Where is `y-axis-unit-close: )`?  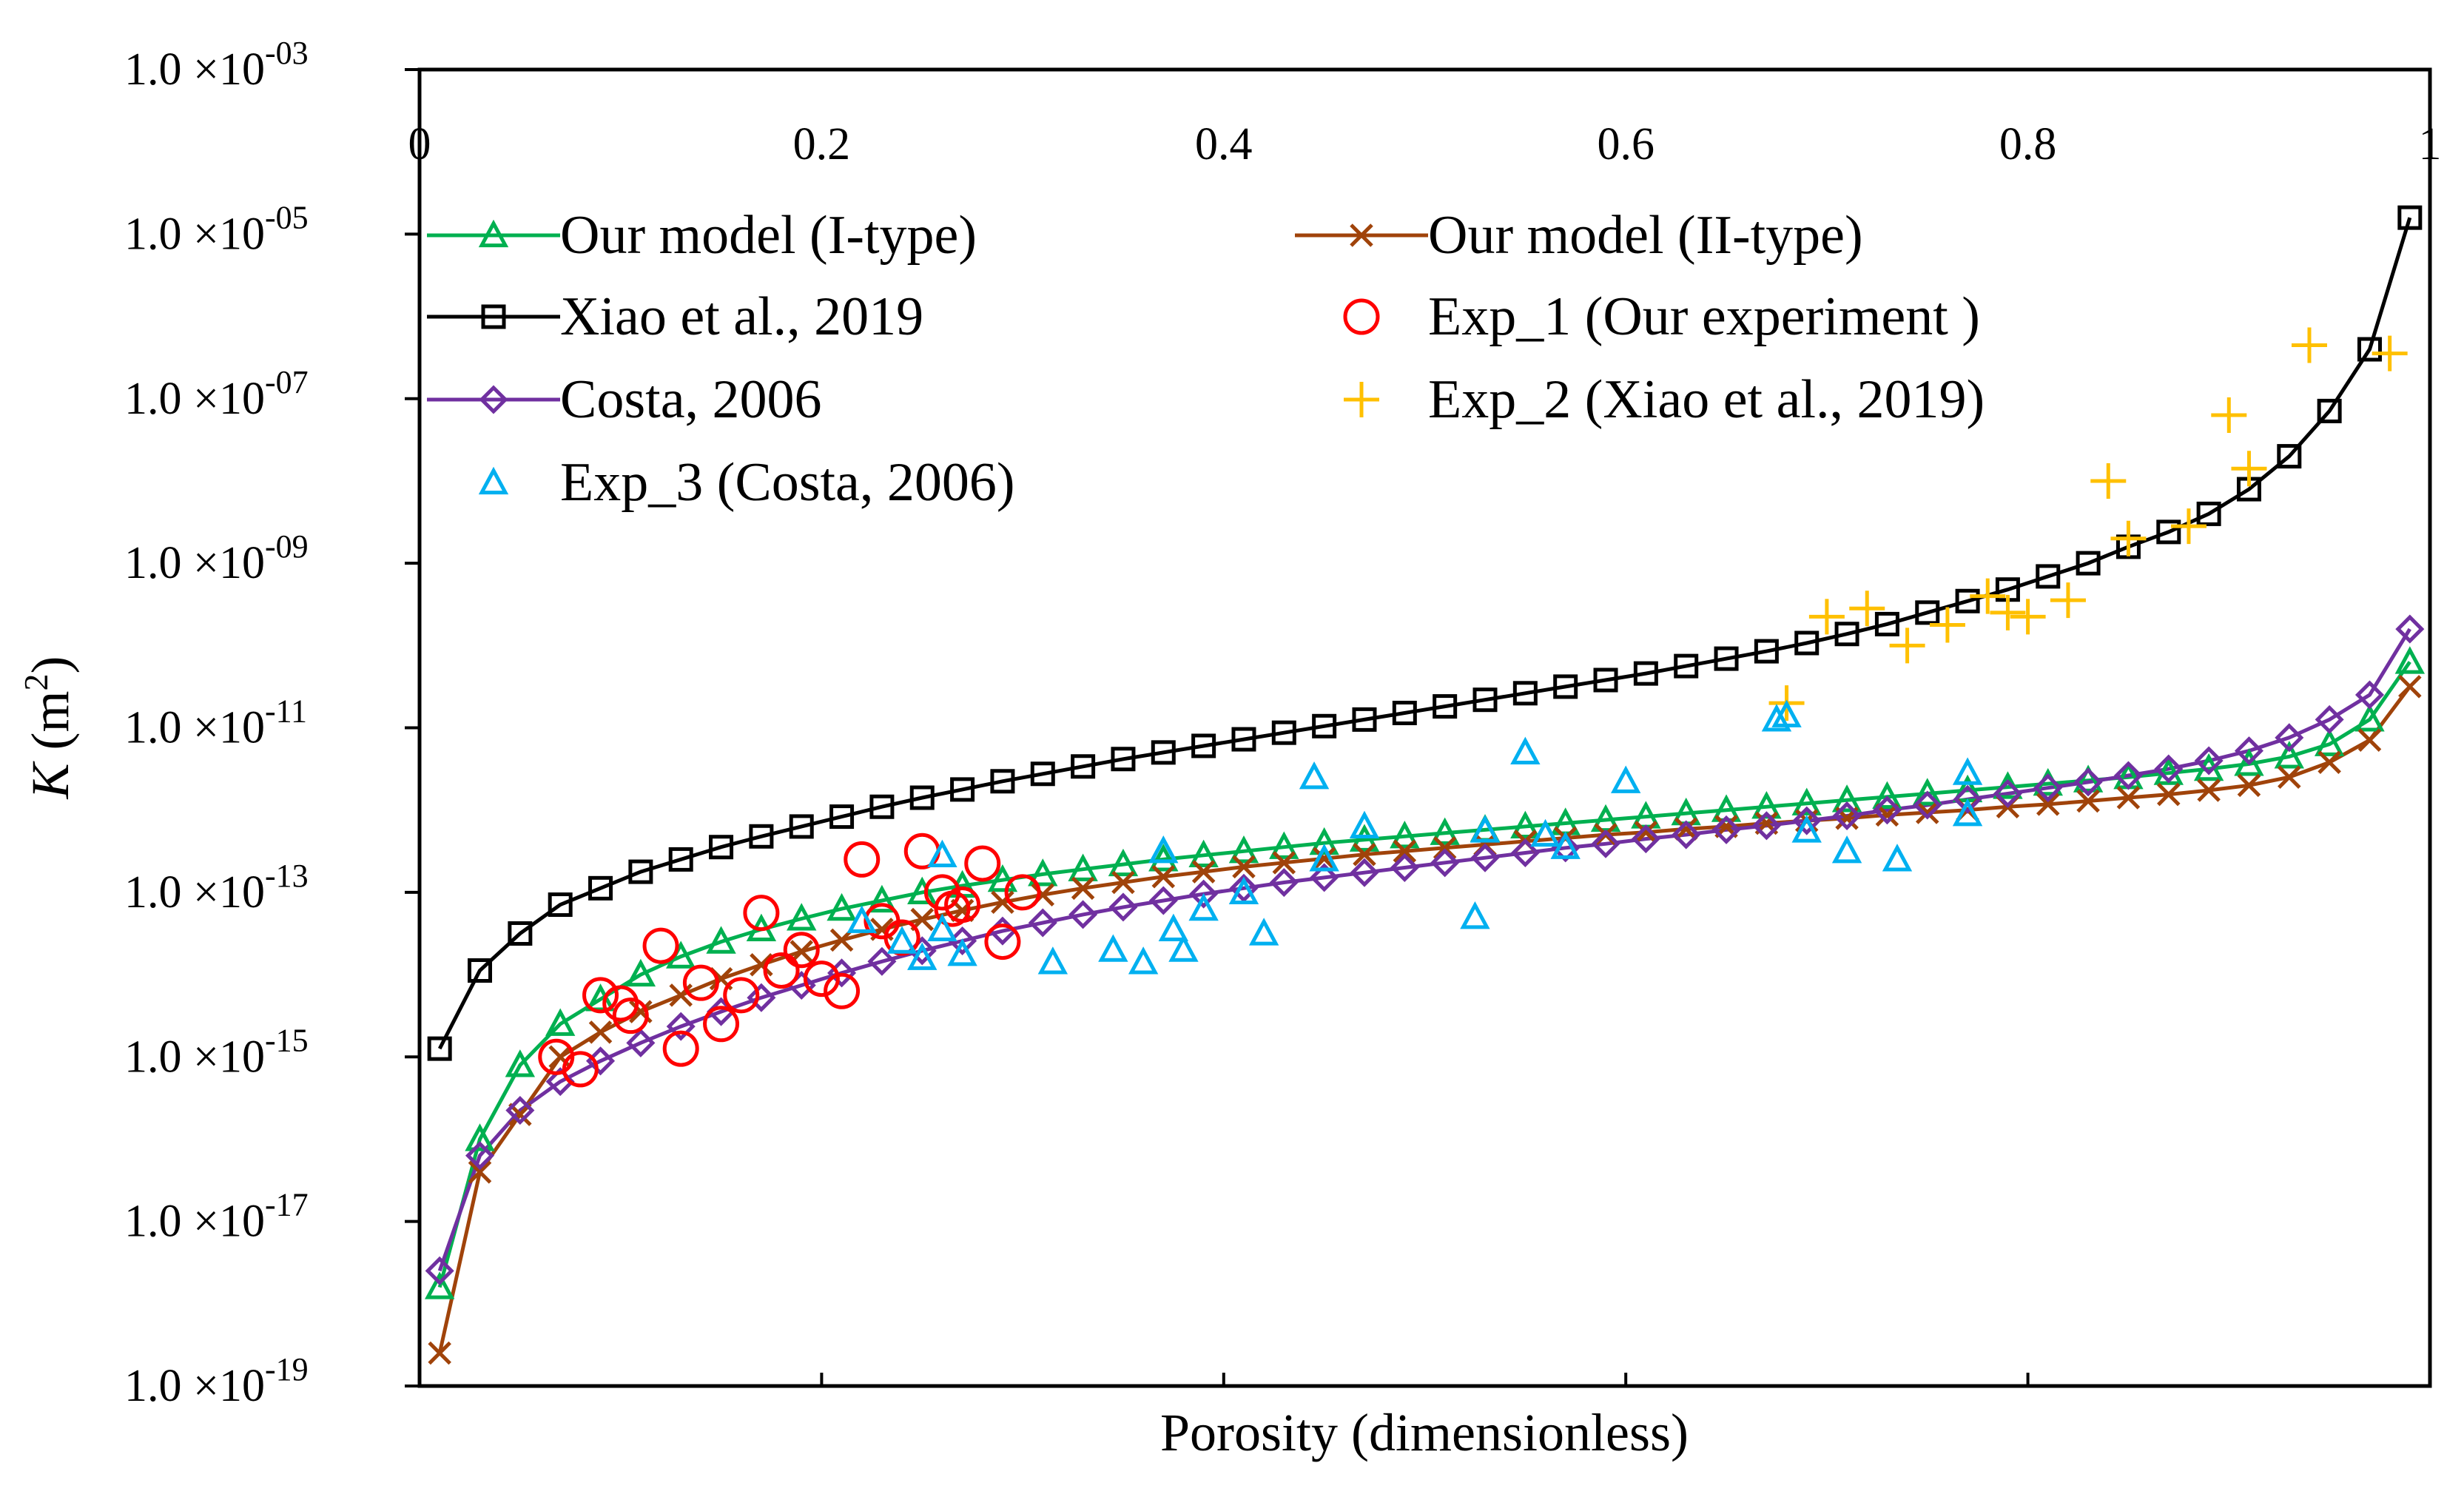 y-axis-unit-close: ) is located at coordinates (50, 665).